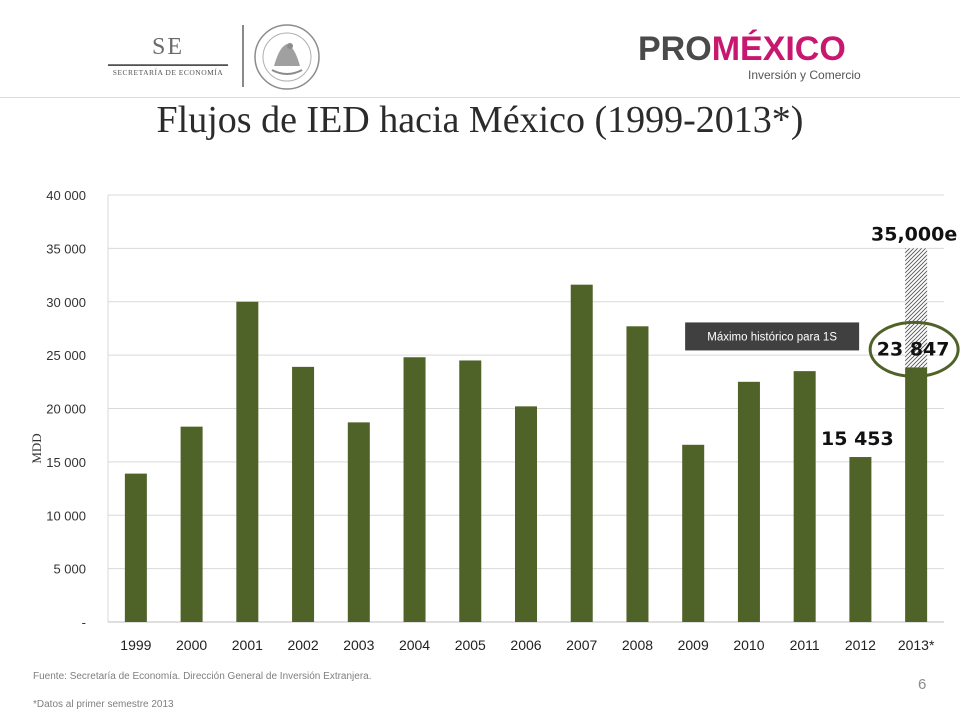  Describe the element at coordinates (916, 494) in the screenshot. I see `bar-2013-est` at that location.